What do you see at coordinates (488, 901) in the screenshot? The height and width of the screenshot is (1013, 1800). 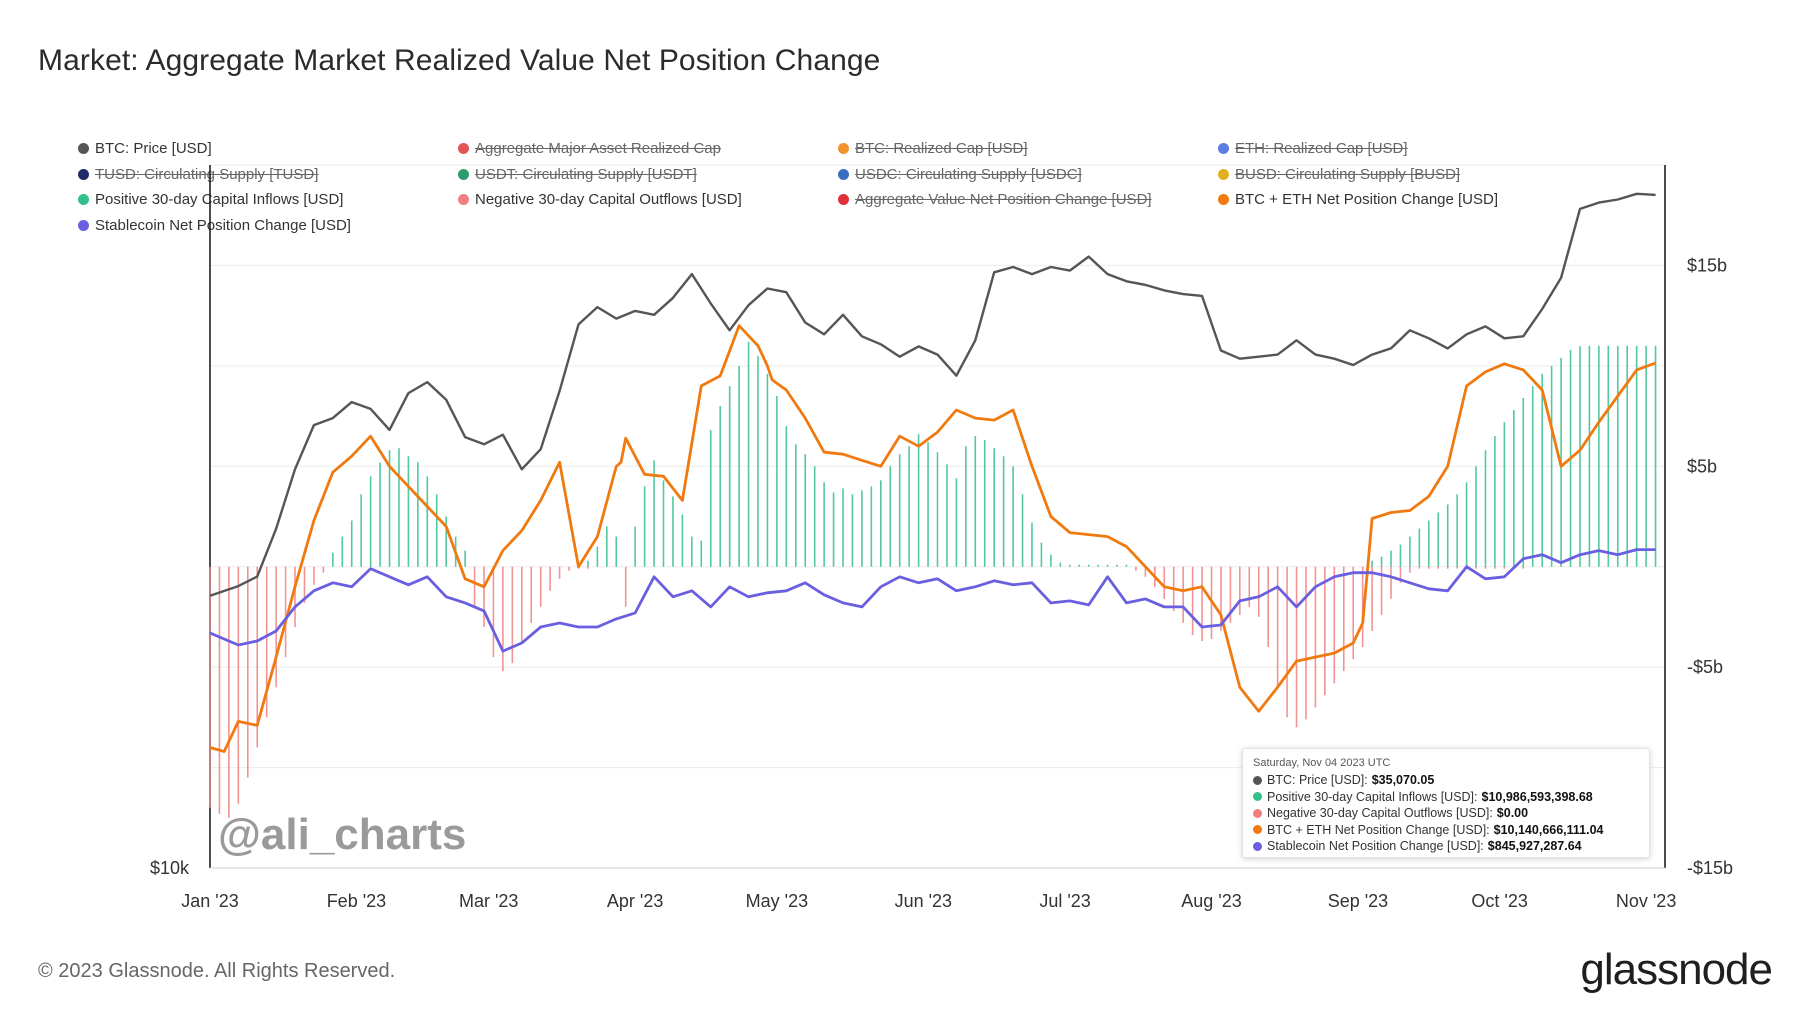 I see `x-tick-label: Mar '23` at bounding box center [488, 901].